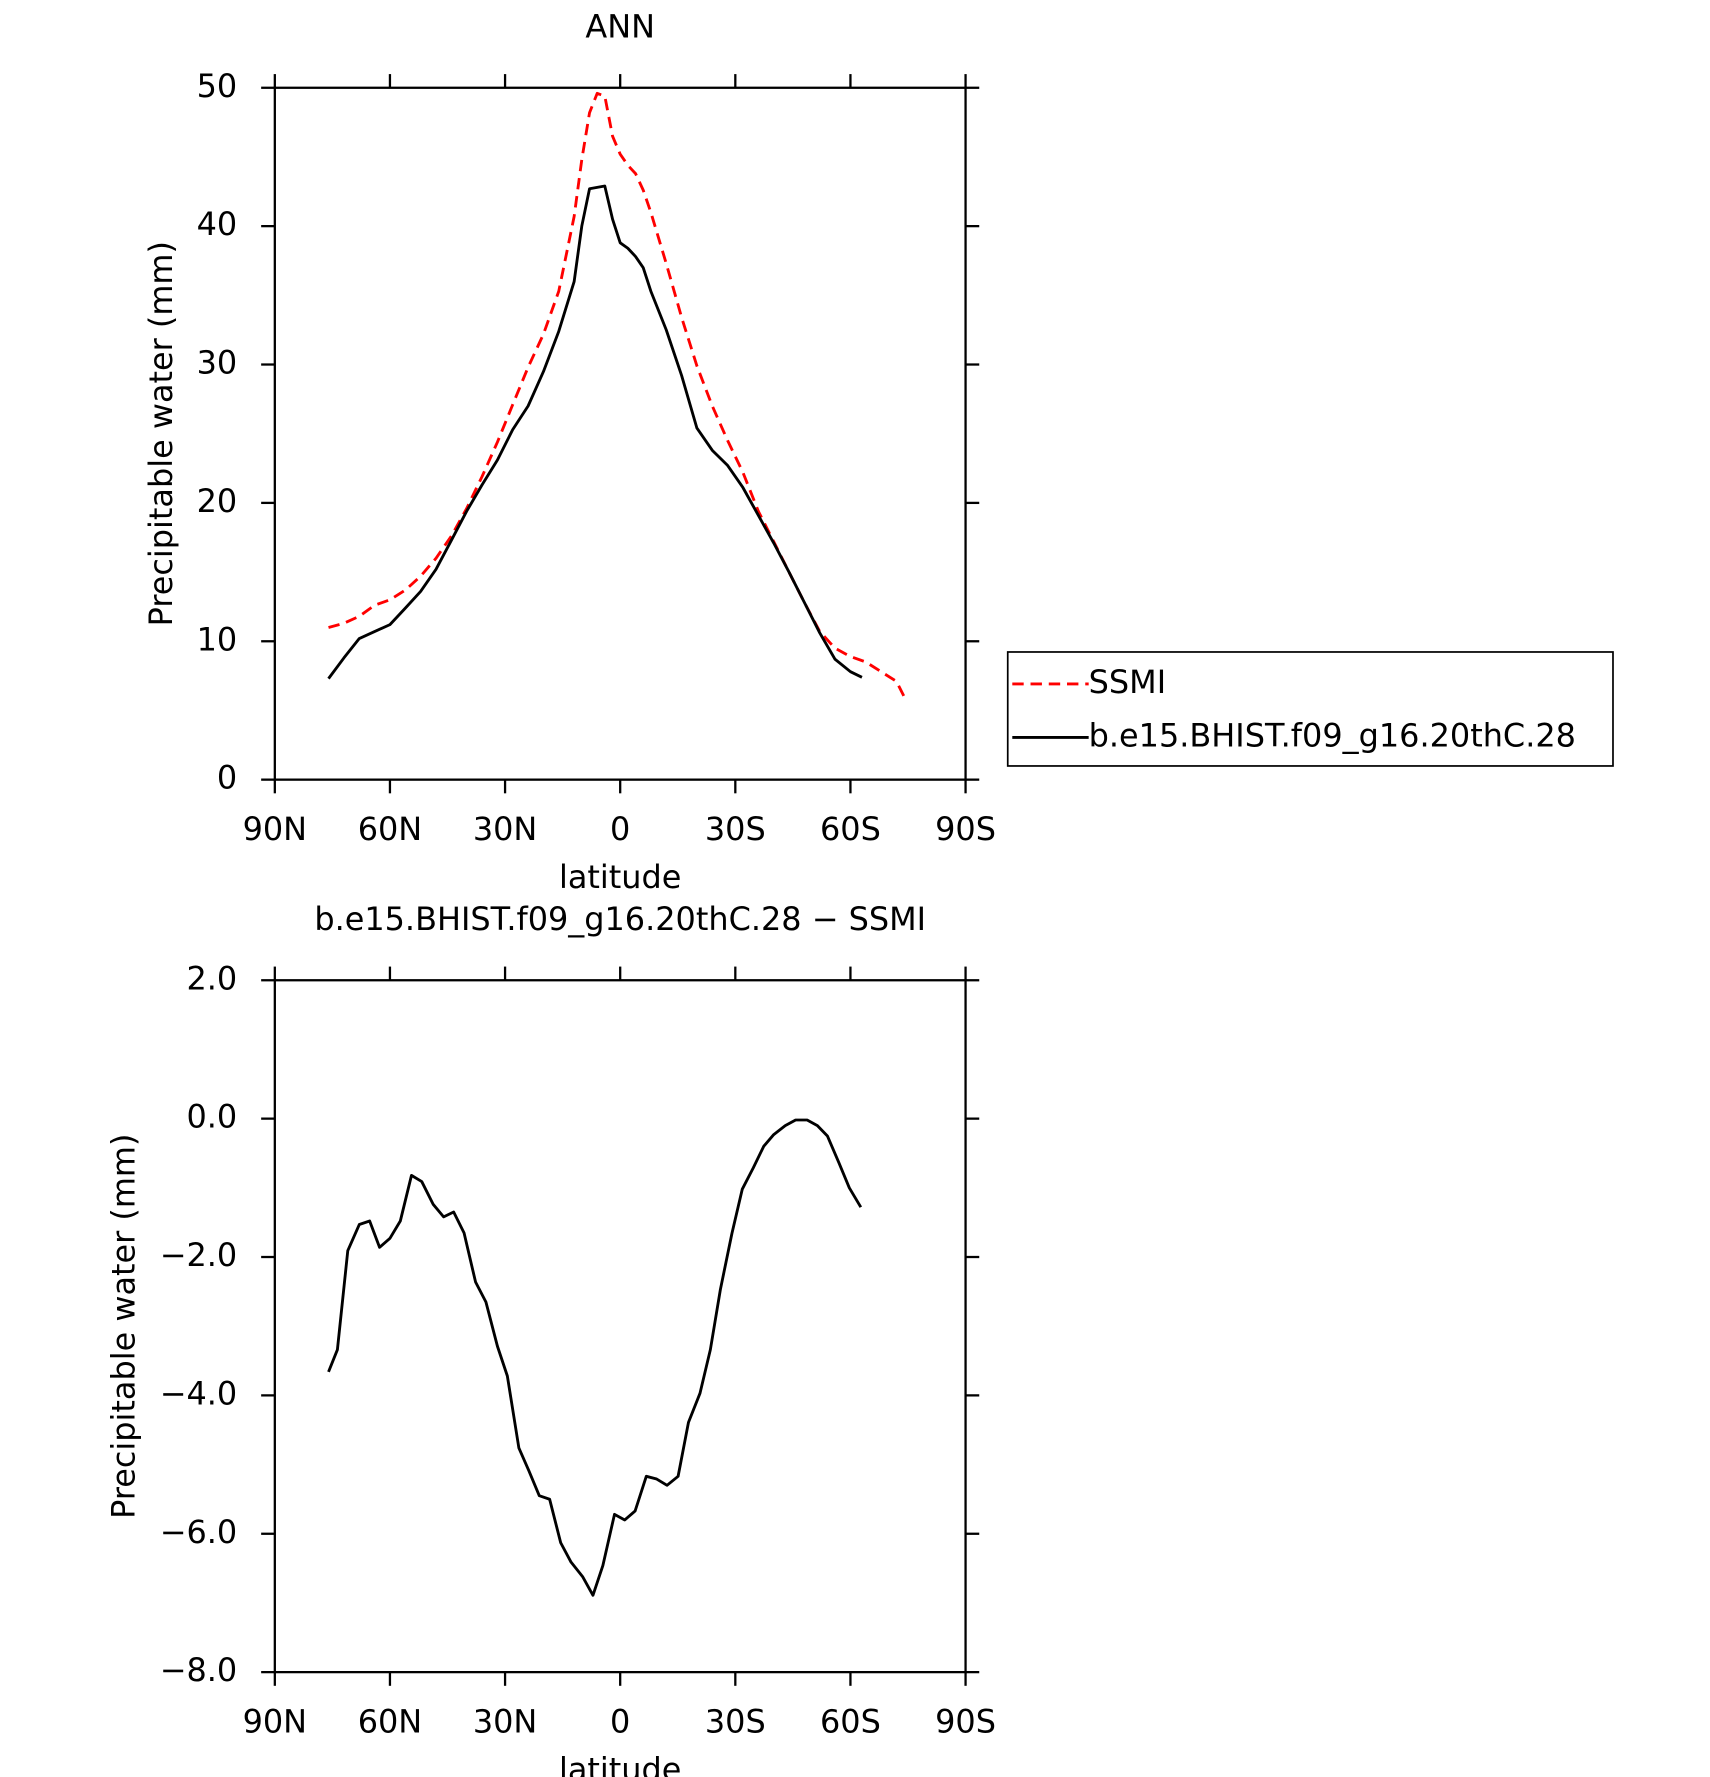  What do you see at coordinates (217, 501) in the screenshot?
I see `y-tick-label: 20` at bounding box center [217, 501].